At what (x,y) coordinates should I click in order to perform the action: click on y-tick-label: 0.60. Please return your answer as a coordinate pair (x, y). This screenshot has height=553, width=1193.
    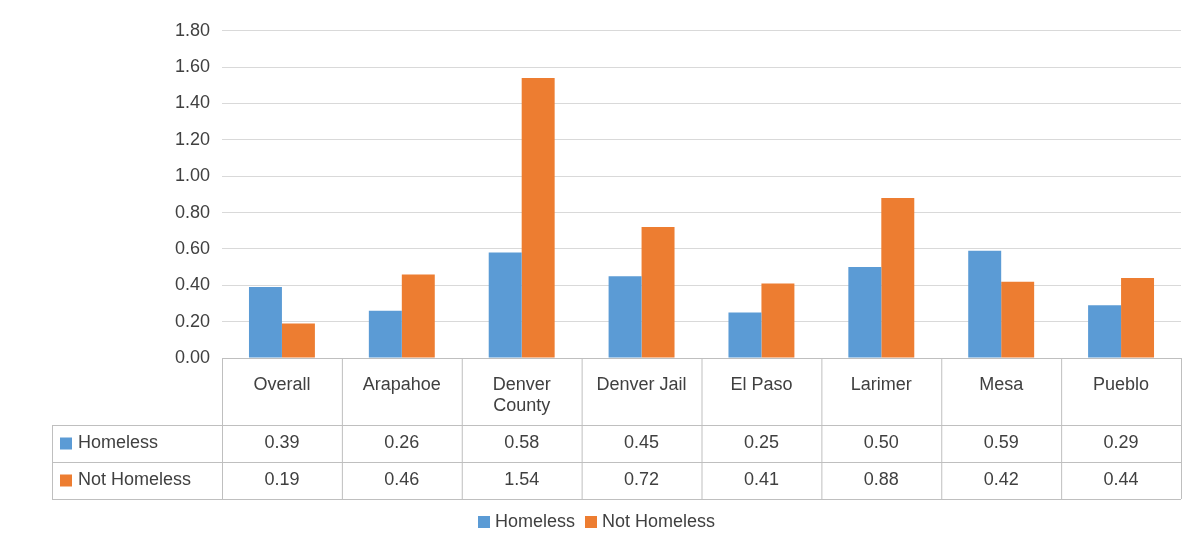
    Looking at the image, I should click on (192, 247).